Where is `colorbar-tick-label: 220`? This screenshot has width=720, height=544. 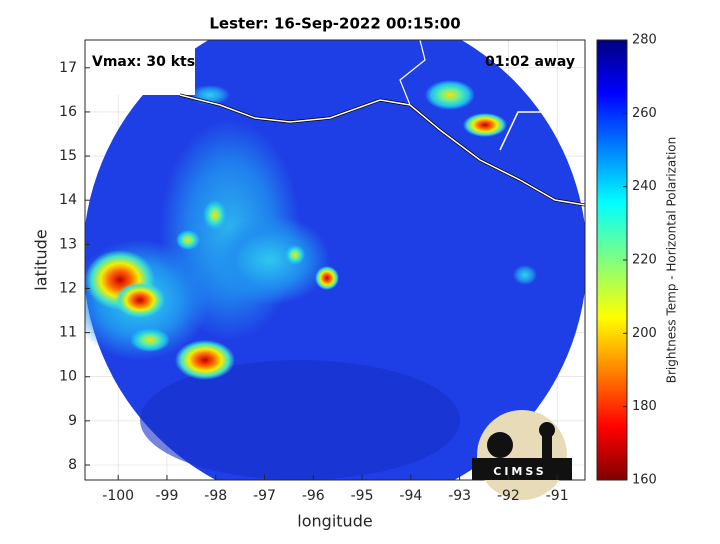 colorbar-tick-label: 220 is located at coordinates (644, 260).